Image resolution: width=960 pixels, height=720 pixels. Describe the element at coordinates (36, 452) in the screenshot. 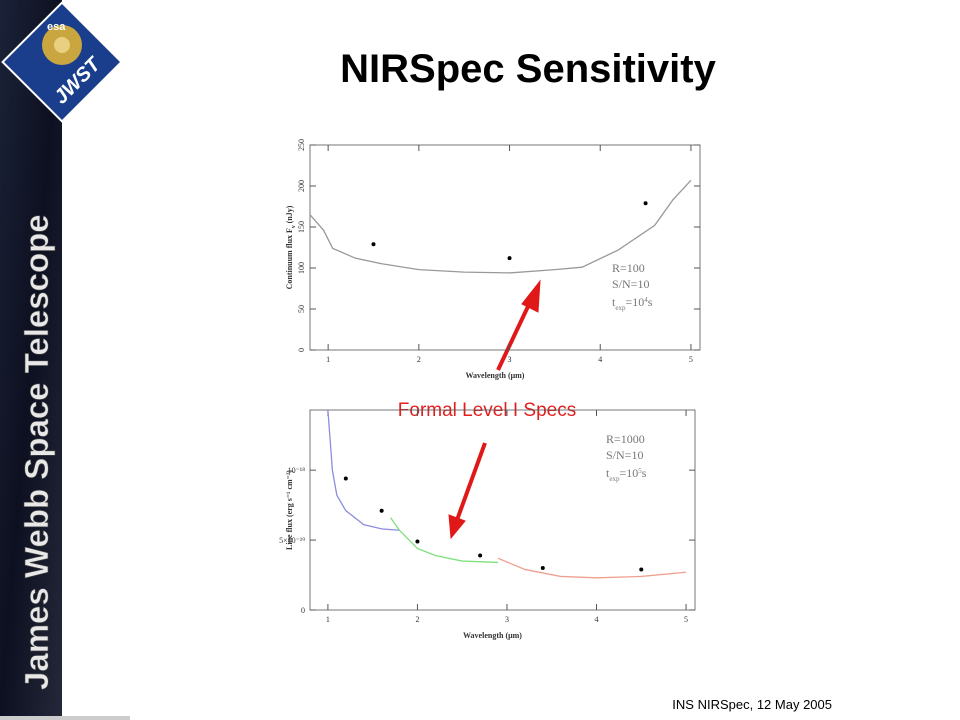

I see `banner-text: James Webb Space Telescope` at that location.